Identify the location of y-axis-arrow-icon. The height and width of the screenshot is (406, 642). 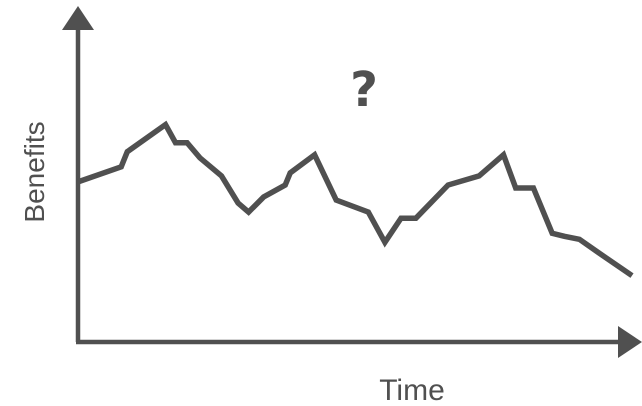
(78, 18).